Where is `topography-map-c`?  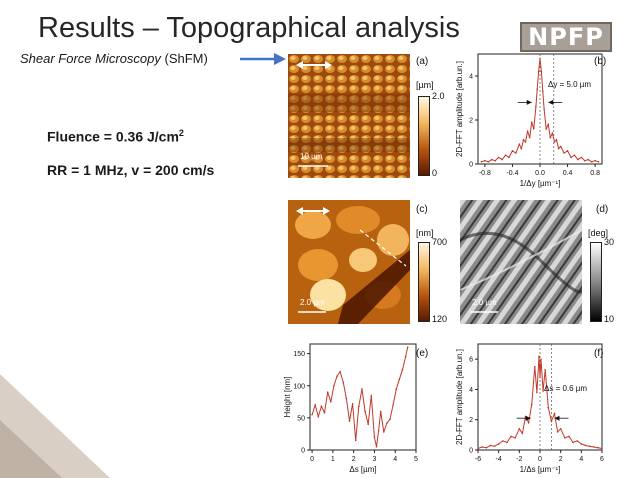
topography-map-c is located at coordinates (349, 262).